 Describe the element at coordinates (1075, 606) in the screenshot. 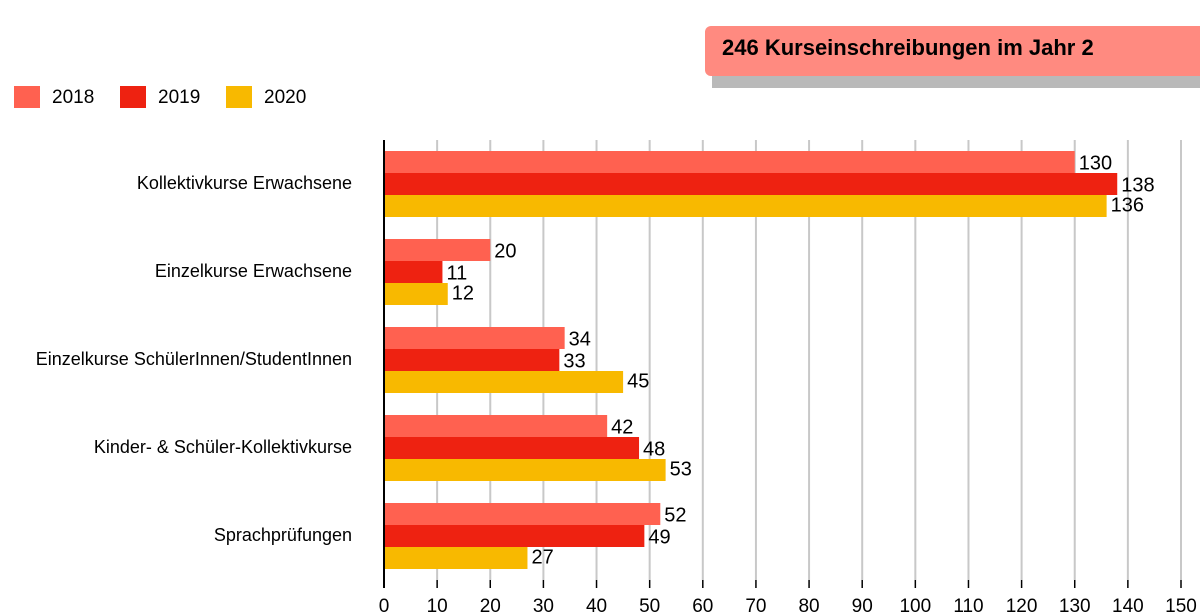

I see `x-tick-label: 130` at that location.